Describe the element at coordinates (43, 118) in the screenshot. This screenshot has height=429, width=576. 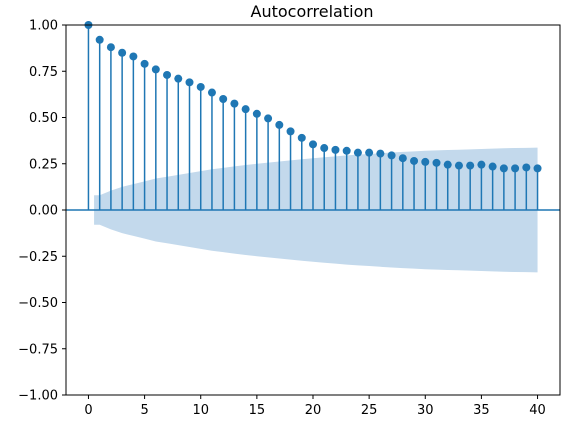
I see `y-tick-label: 0.50` at that location.